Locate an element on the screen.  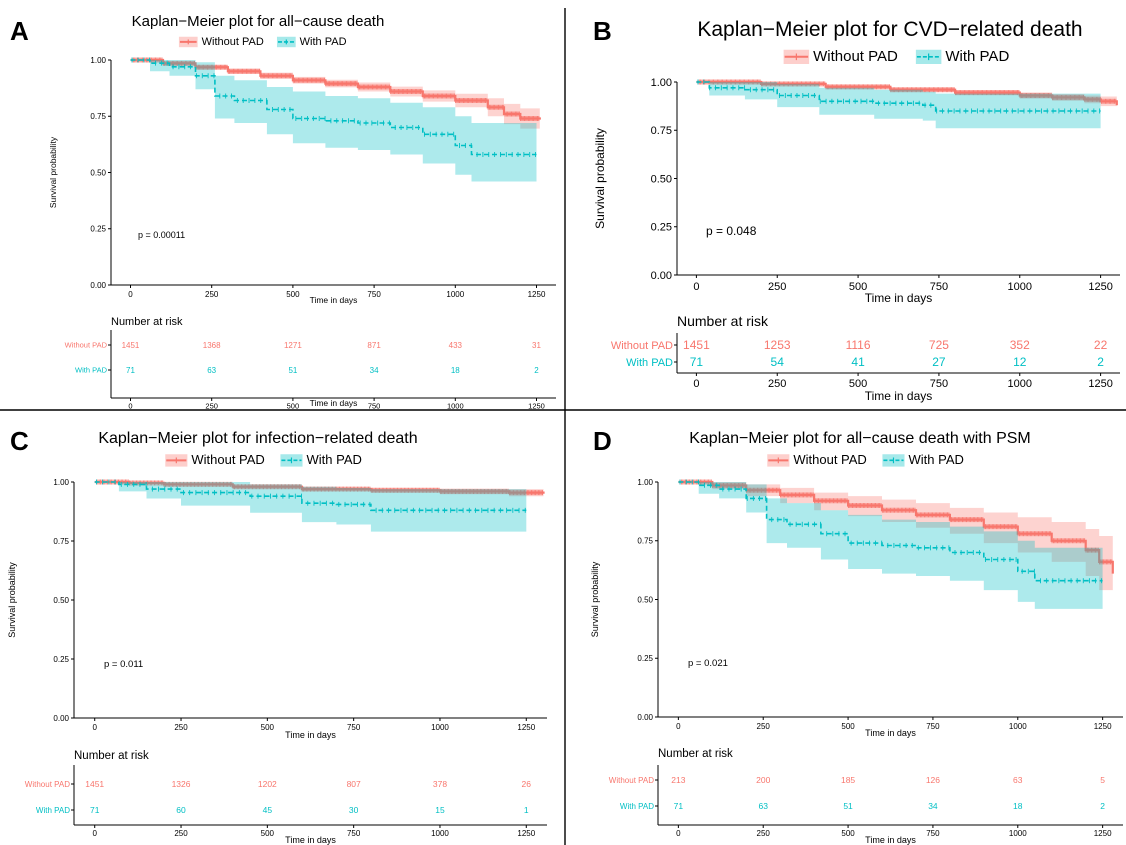
panel-letter: A is located at coordinates (19, 31).